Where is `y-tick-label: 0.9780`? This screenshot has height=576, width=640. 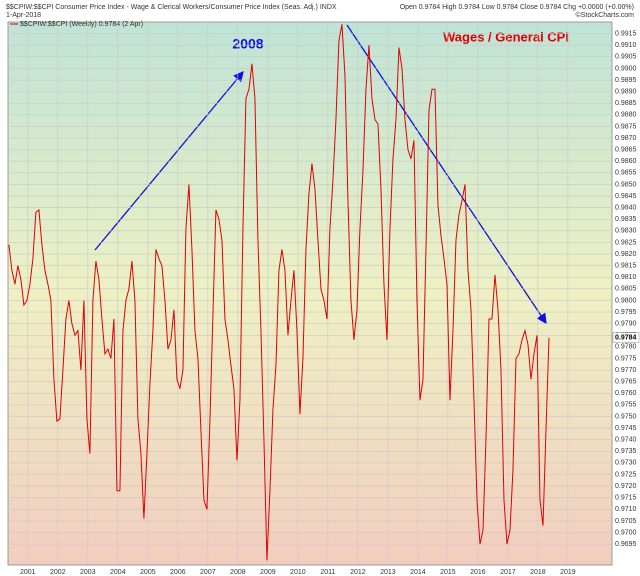
y-tick-label: 0.9780 is located at coordinates (626, 347).